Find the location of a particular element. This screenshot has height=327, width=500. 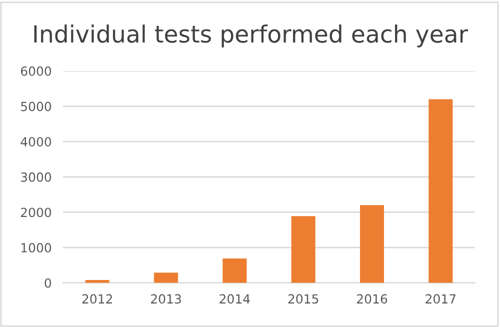

x-tick-label: 2016 is located at coordinates (372, 299).